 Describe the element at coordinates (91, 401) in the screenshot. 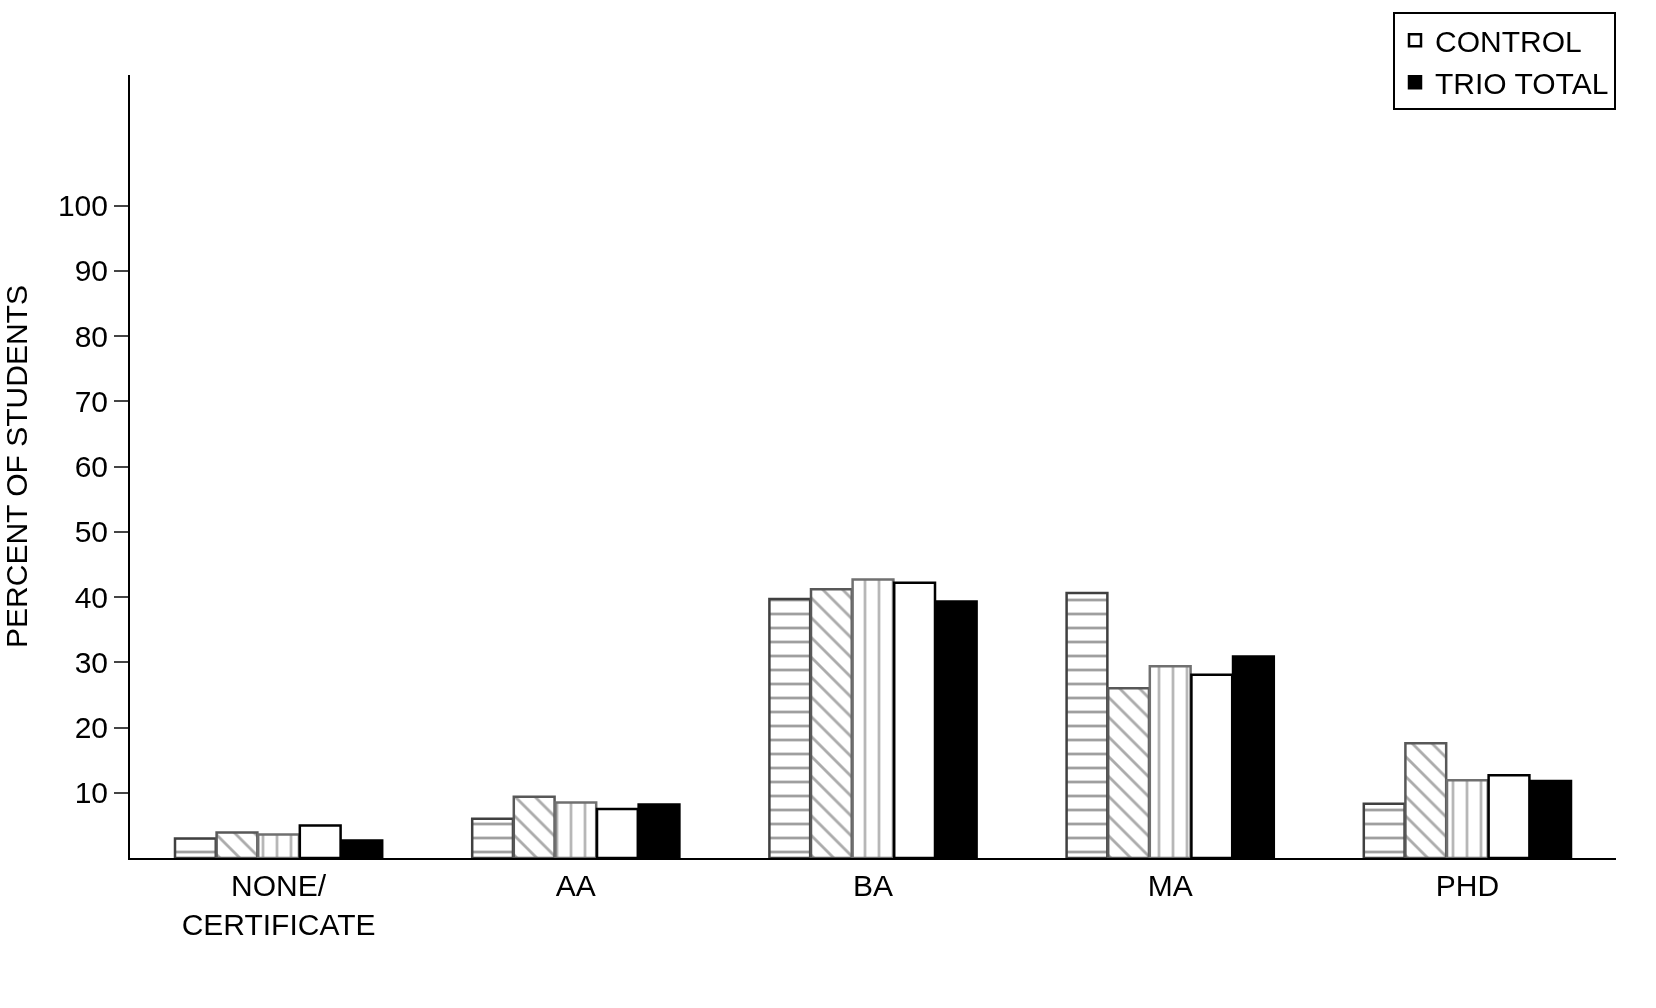

I see `y-tick-label: 70` at that location.